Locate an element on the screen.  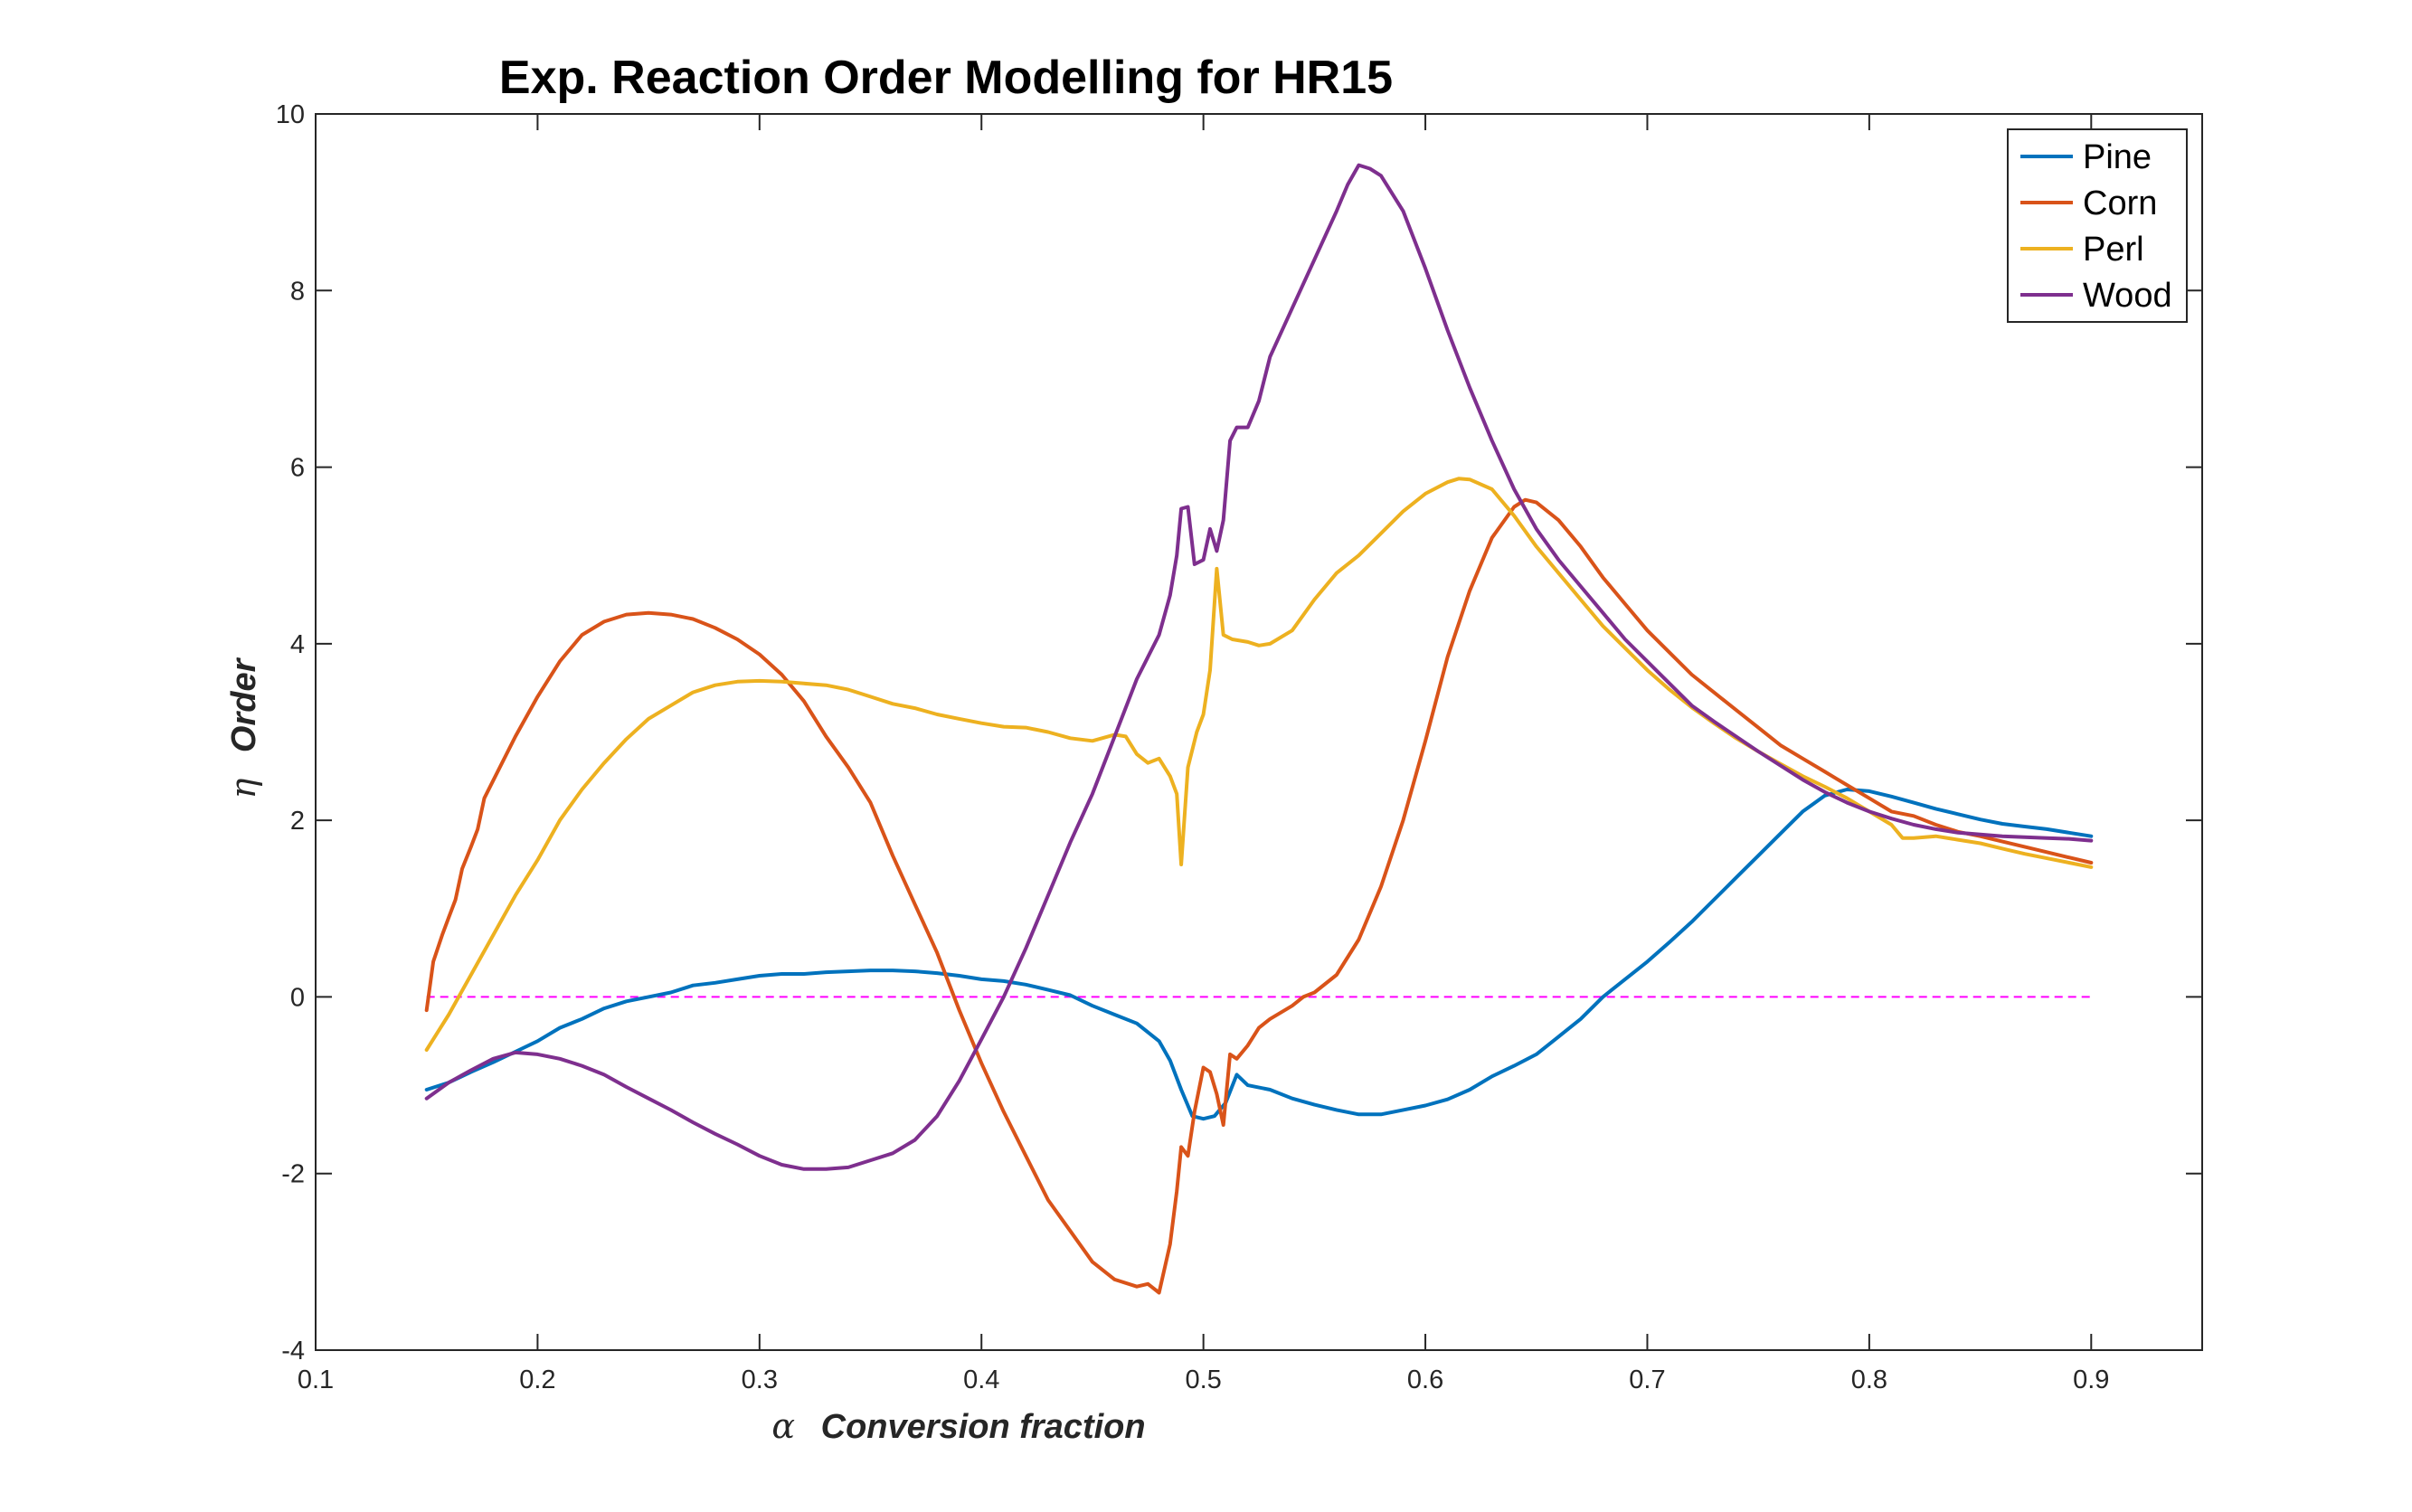
y-axis-label: η Order is located at coordinates (243, 728).